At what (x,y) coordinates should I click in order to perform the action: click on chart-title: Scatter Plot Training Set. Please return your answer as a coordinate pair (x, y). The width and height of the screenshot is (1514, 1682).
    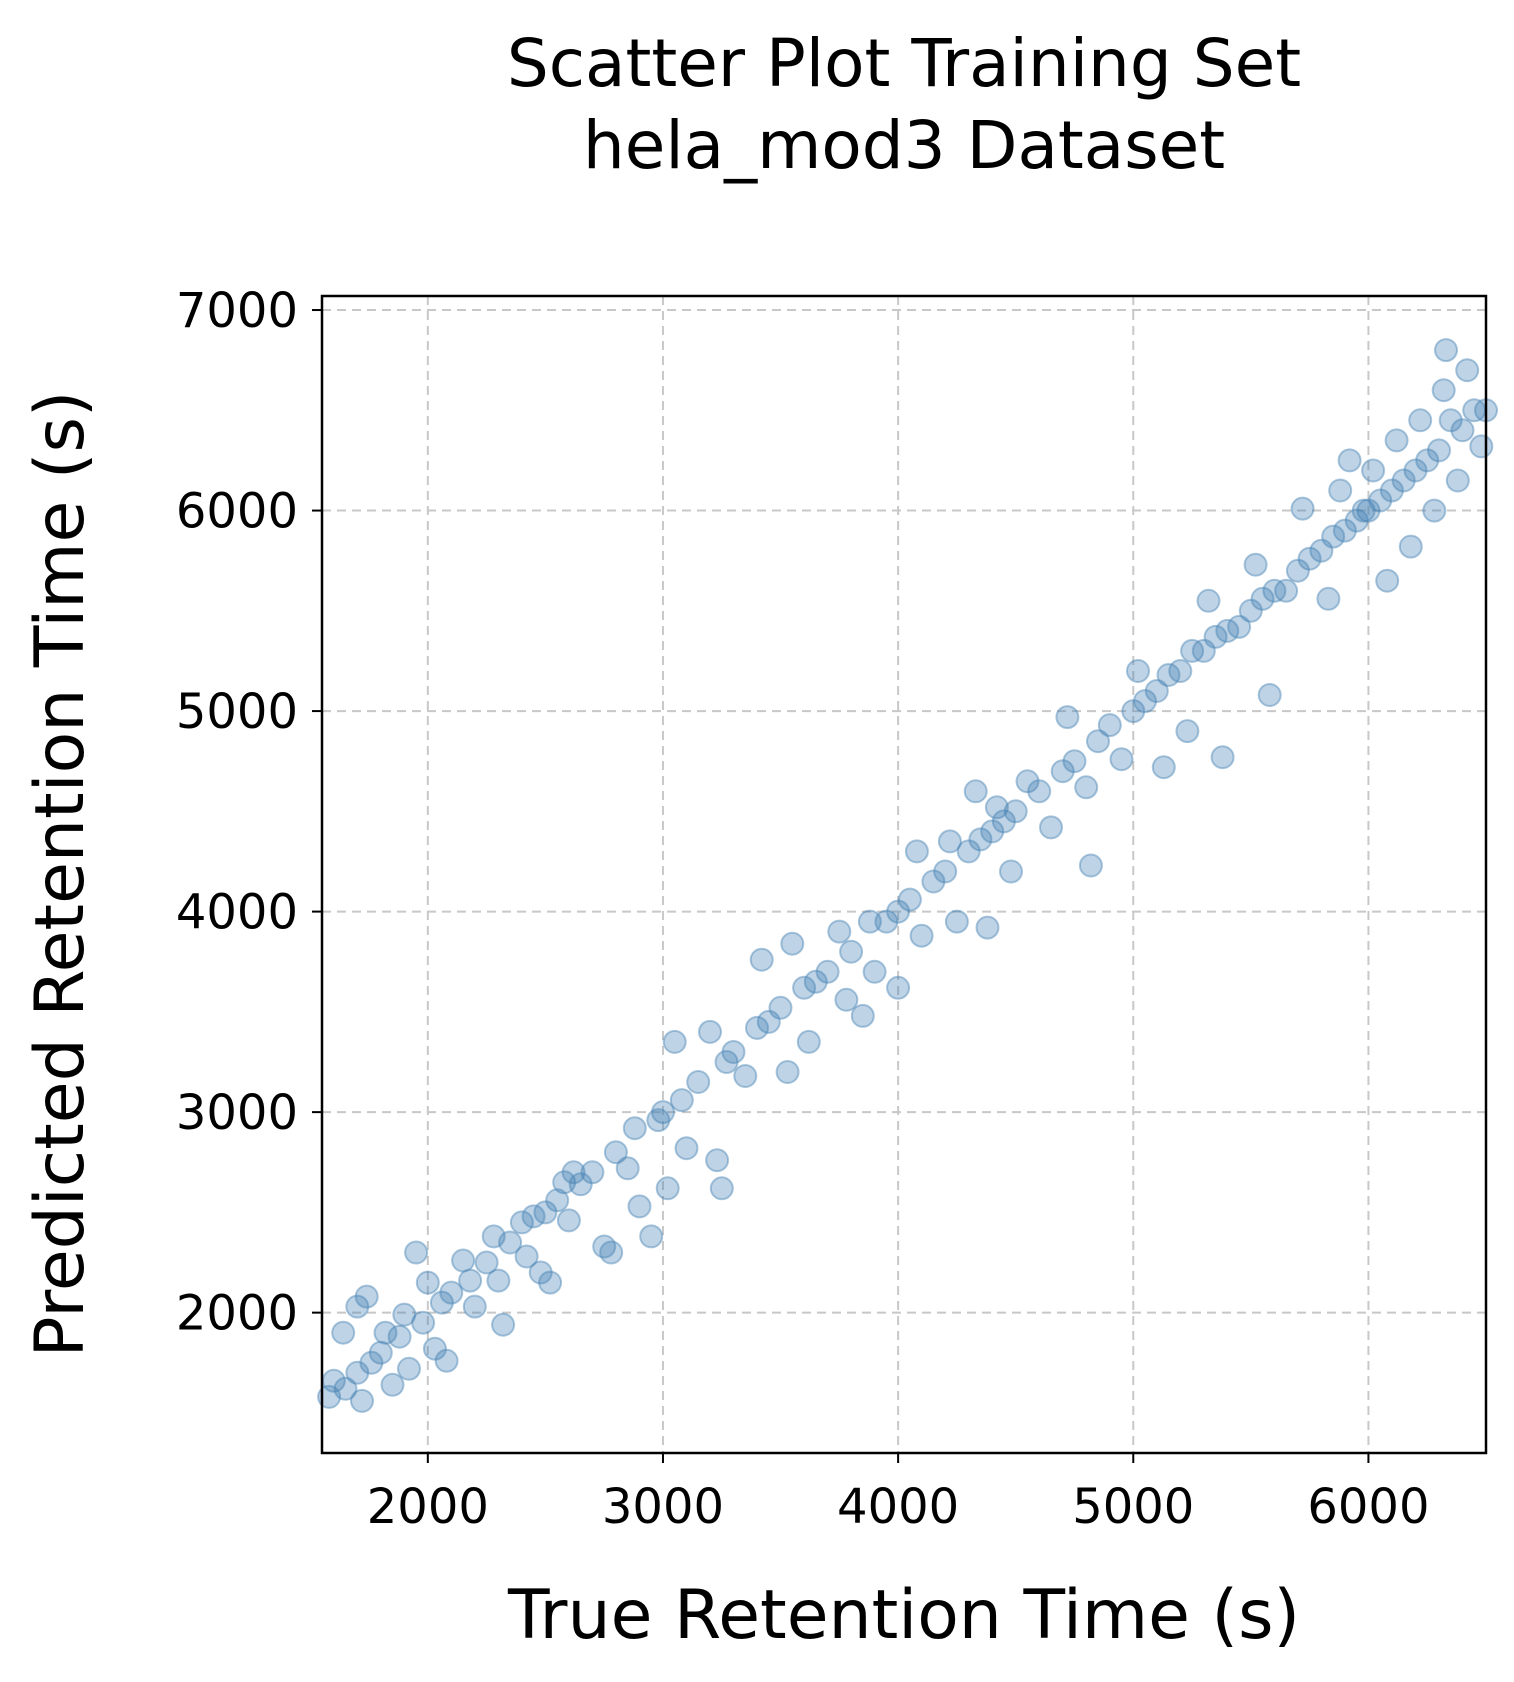
    Looking at the image, I should click on (904, 63).